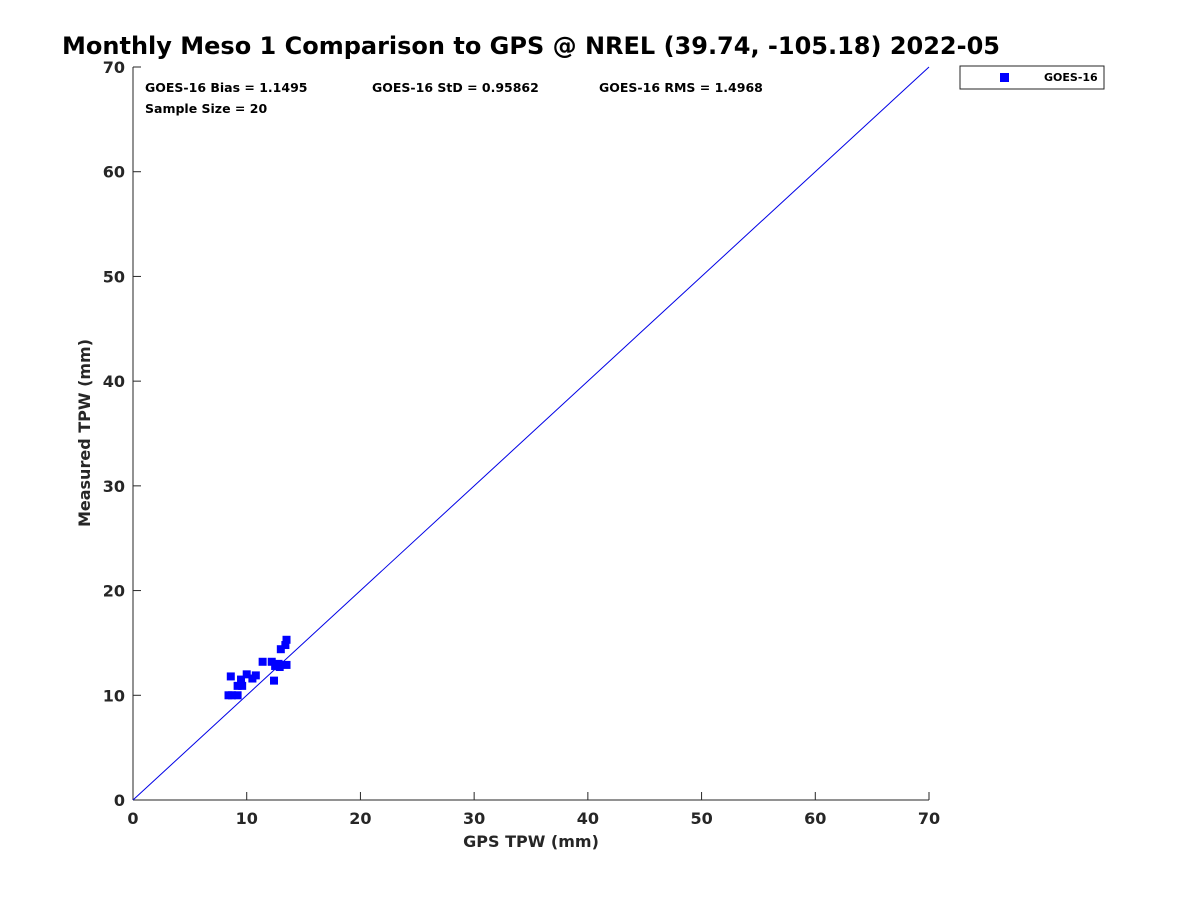  I want to click on x-tick-label: 50, so click(701, 818).